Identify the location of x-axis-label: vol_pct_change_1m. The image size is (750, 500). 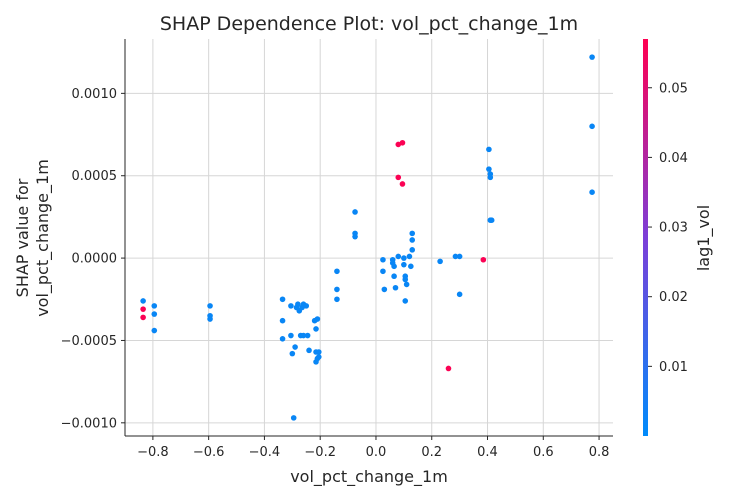
(369, 477).